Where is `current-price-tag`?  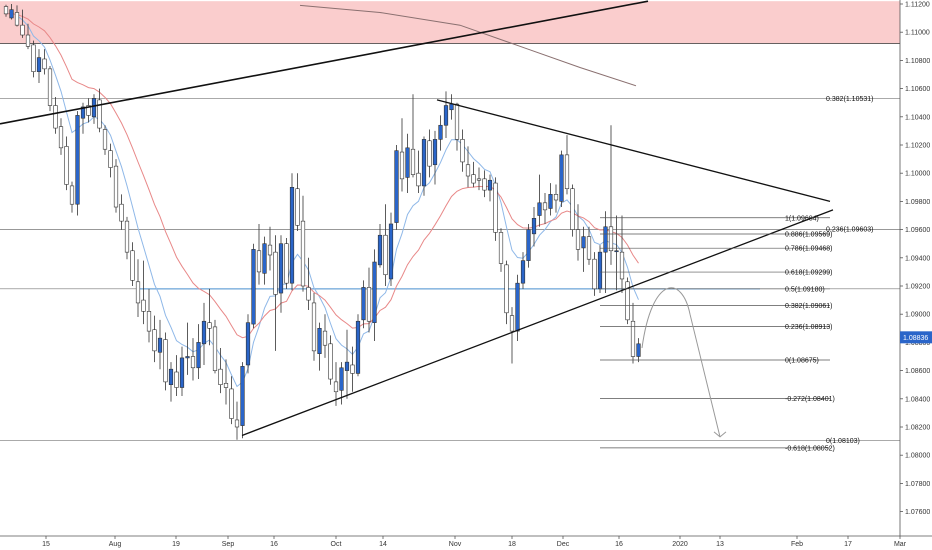 current-price-tag is located at coordinates (916, 337).